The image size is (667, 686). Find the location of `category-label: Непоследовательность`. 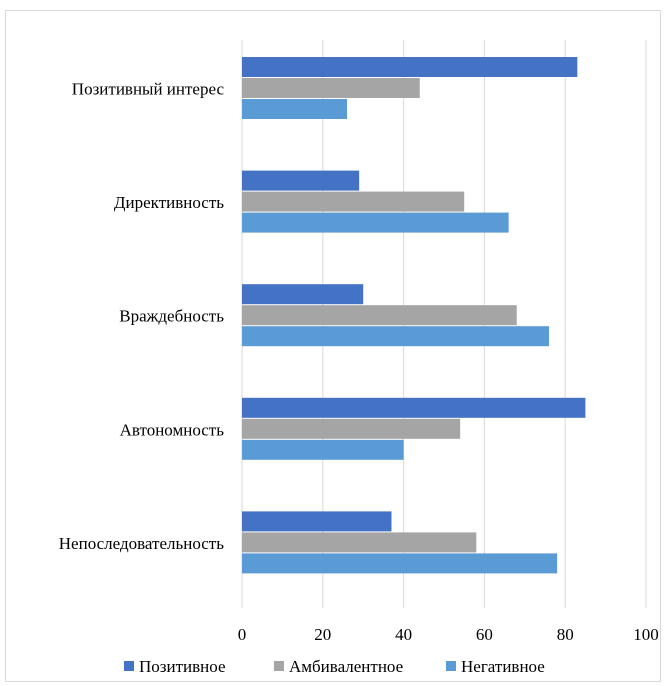

category-label: Непоследовательность is located at coordinates (141, 543).